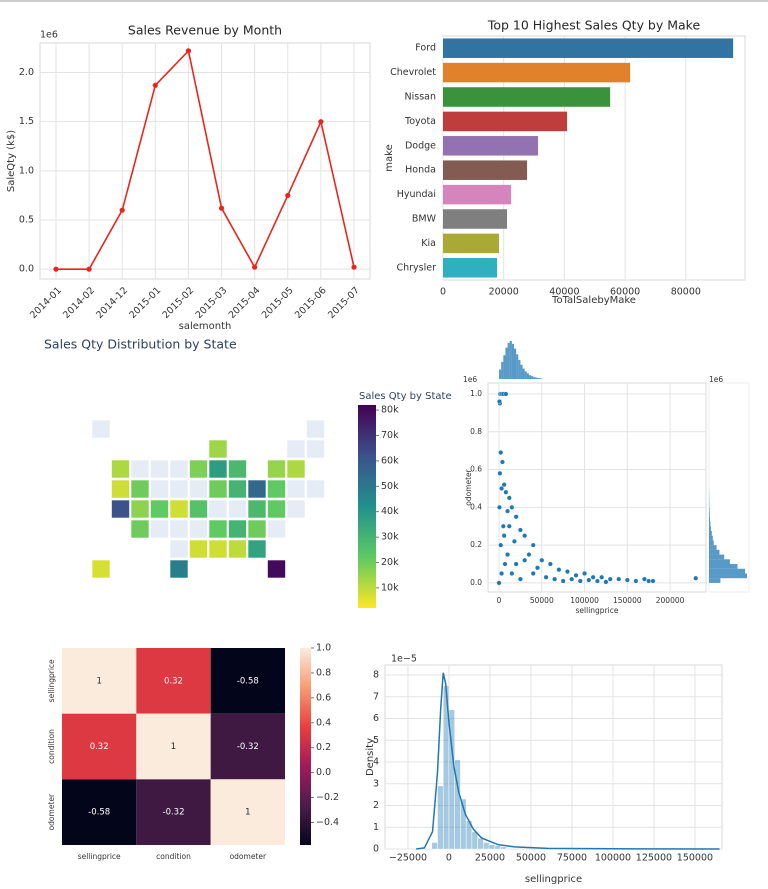  What do you see at coordinates (421, 97) in the screenshot?
I see `y-tick-label: Nissan` at bounding box center [421, 97].